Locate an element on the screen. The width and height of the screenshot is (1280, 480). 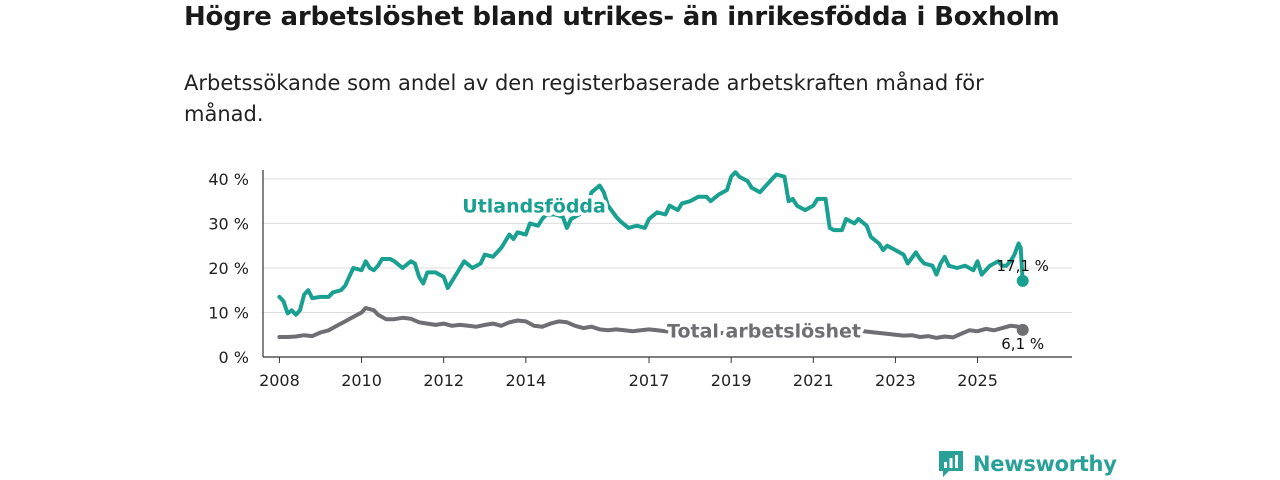
x-tick-label: 2019 is located at coordinates (731, 380).